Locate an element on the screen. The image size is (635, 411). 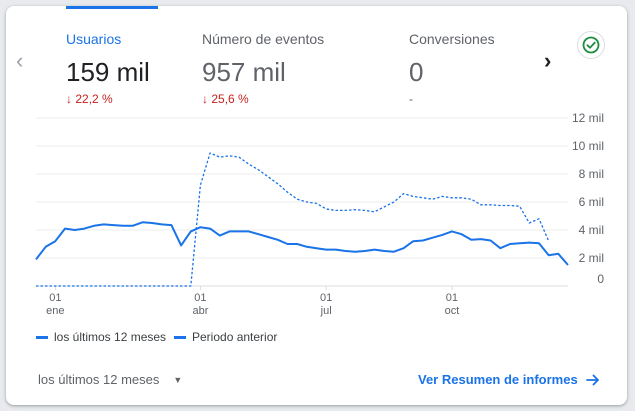
dashed-line-swatch is located at coordinates (180, 337).